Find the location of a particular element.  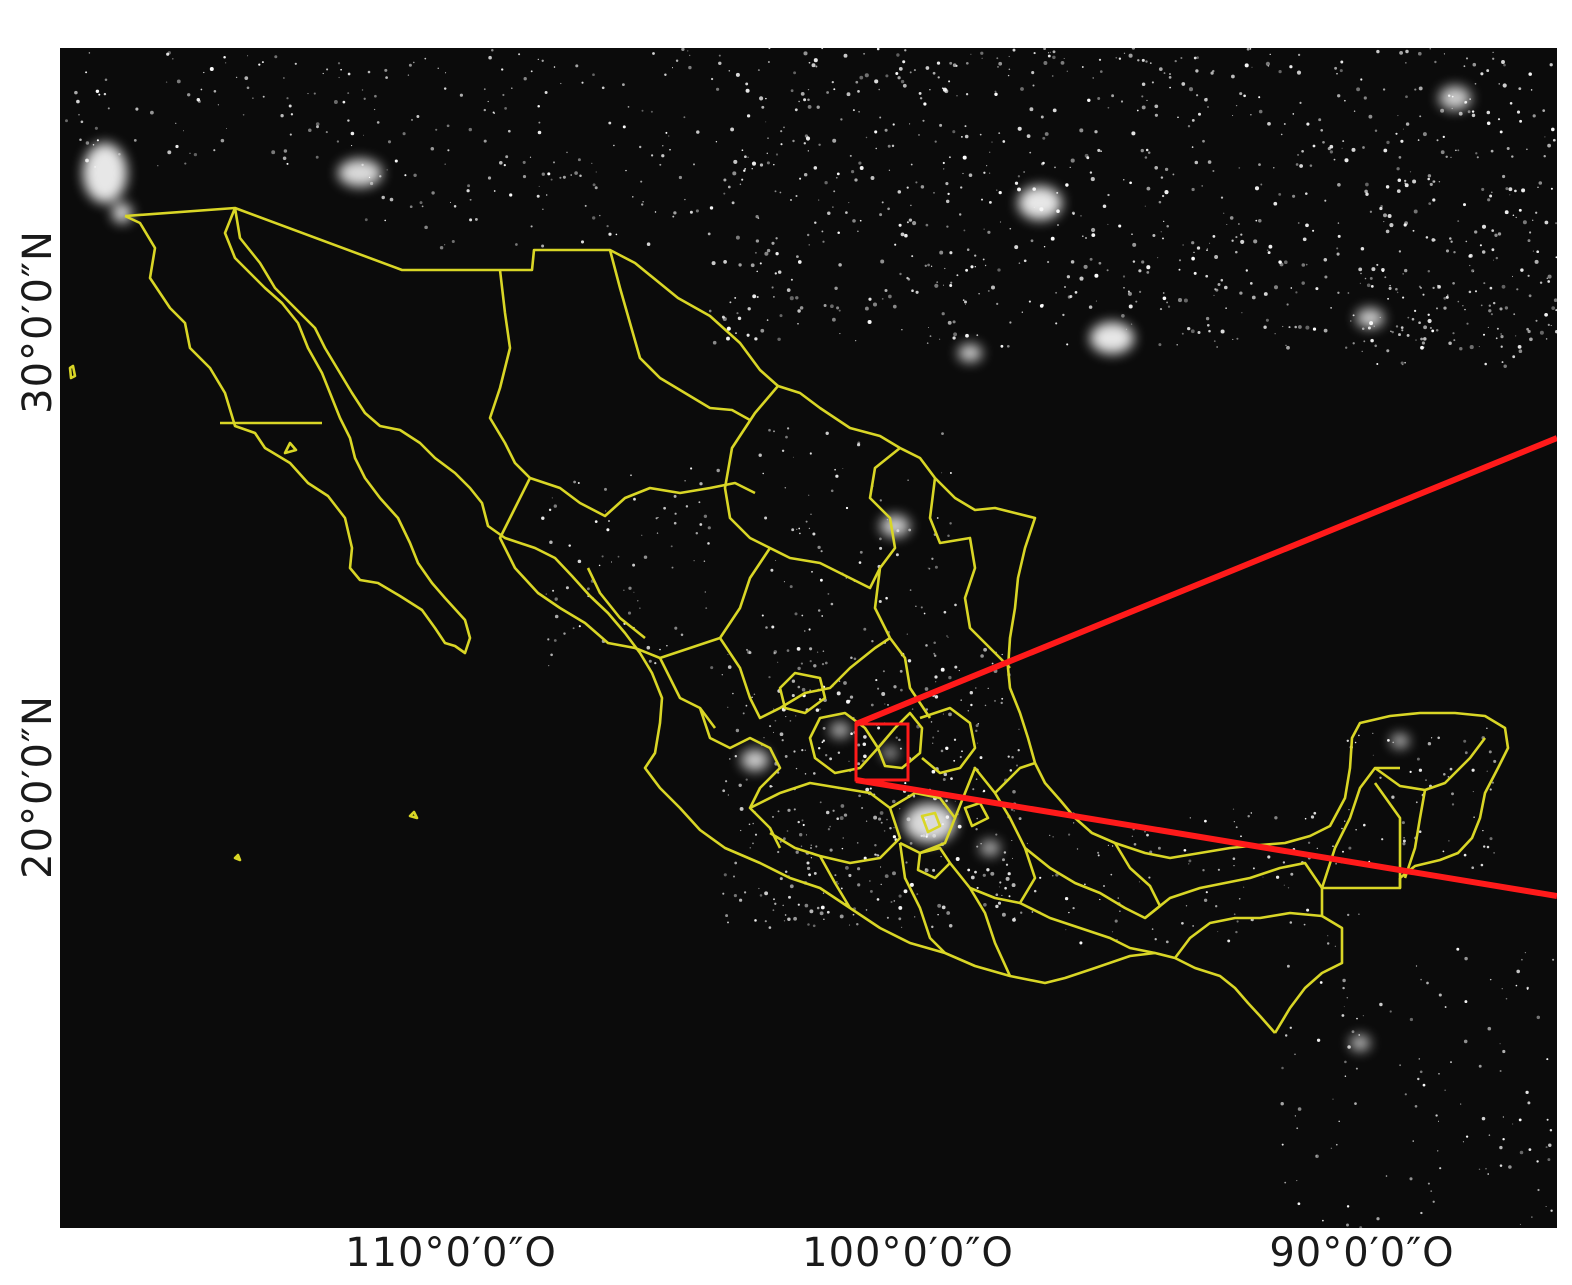

state-line-aguascalientes is located at coordinates (802, 693).